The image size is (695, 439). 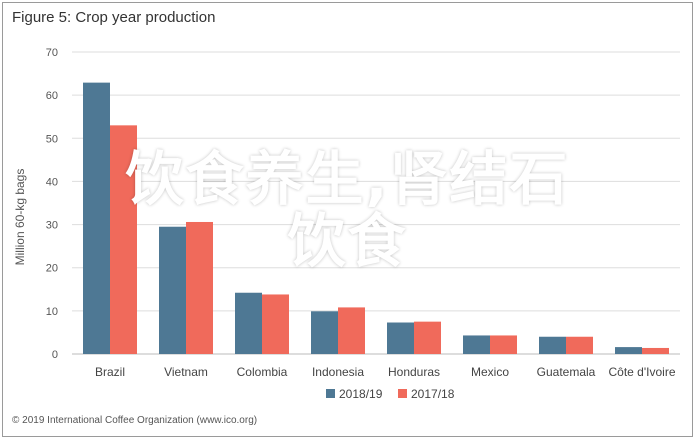 What do you see at coordinates (338, 372) in the screenshot?
I see `x-tick-label: Indonesia` at bounding box center [338, 372].